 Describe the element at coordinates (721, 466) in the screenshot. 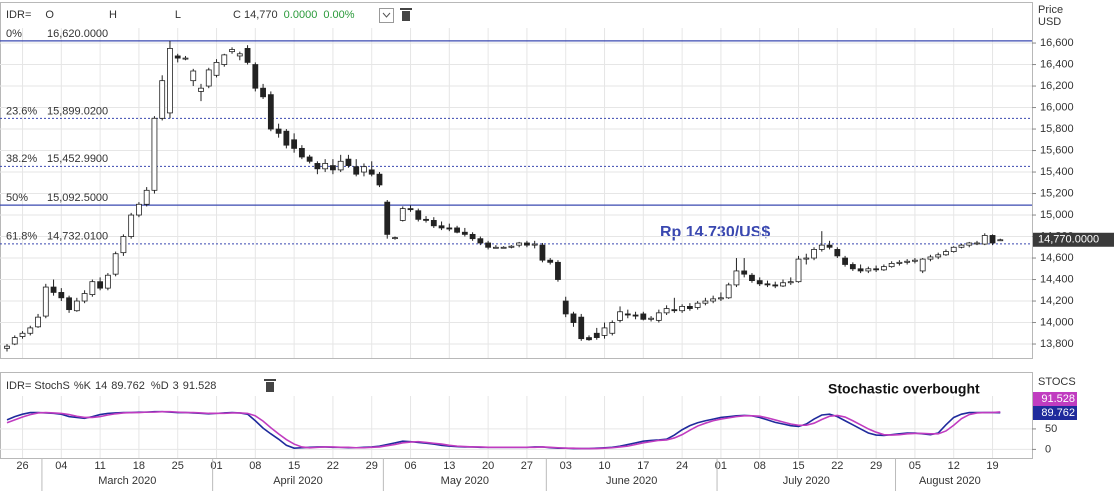

I see `x-tick-label: 01` at that location.